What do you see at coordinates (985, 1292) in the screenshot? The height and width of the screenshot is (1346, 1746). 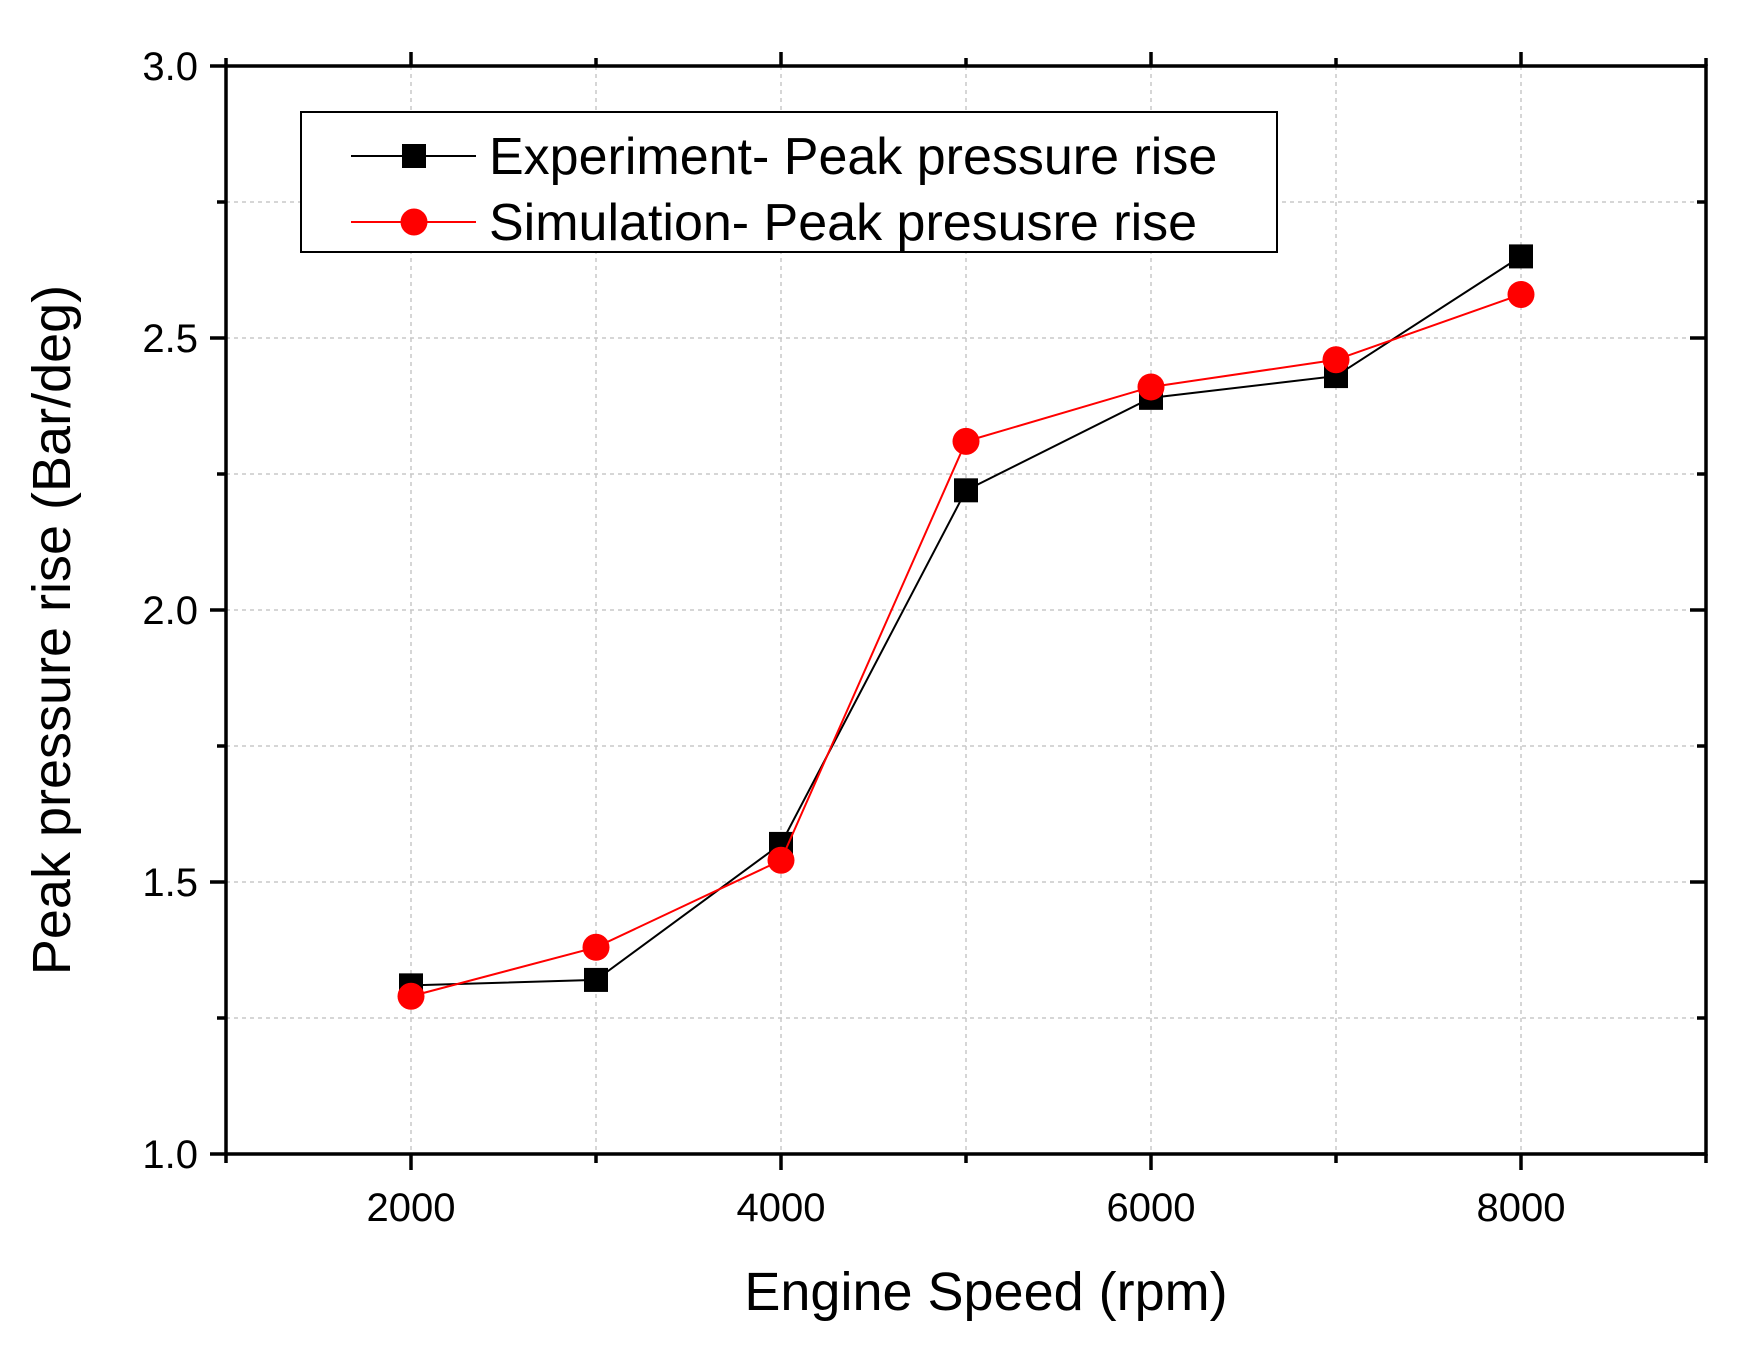 I see `x-axis-title: Engine Speed (rpm)` at bounding box center [985, 1292].